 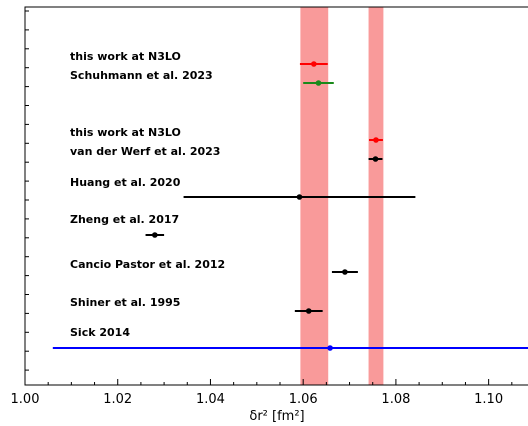 What do you see at coordinates (25, 399) in the screenshot?
I see `x-tick-label: 1.00` at bounding box center [25, 399].